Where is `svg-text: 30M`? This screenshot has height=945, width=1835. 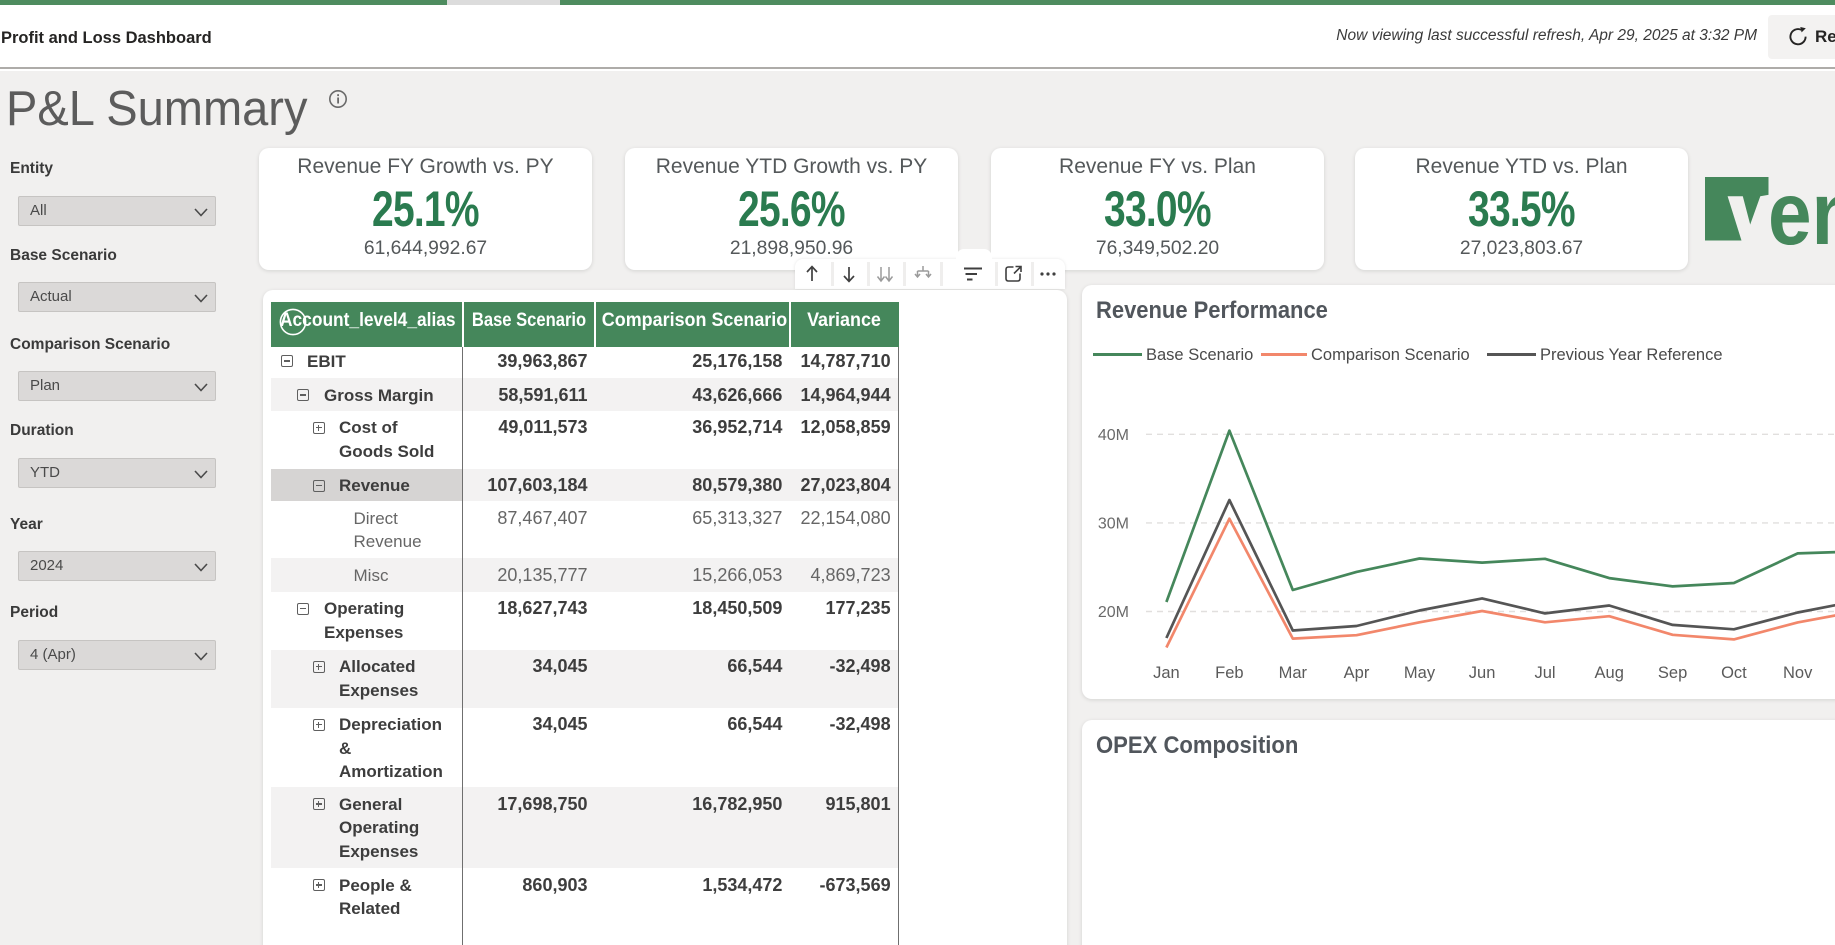 svg-text: 30M is located at coordinates (1113, 523).